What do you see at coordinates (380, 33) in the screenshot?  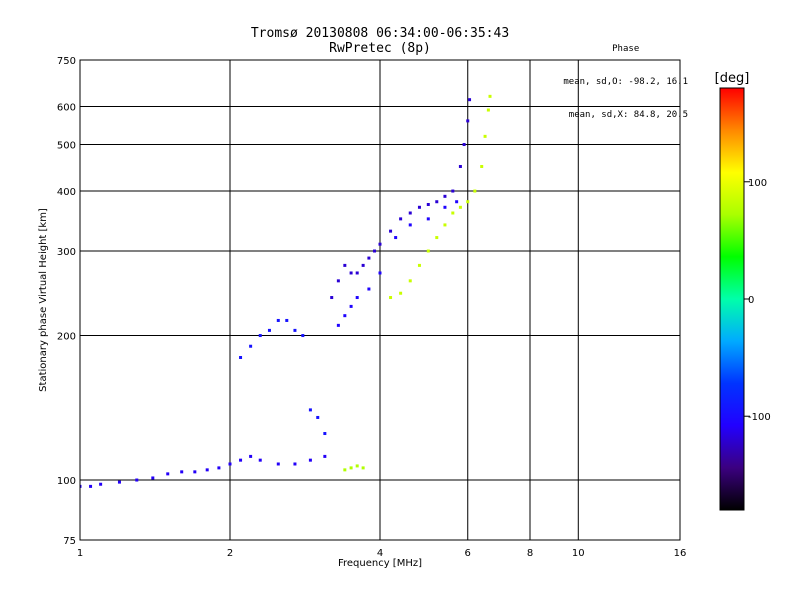 I see `title-line-1: Tromsø 20130808 06:34:00-06:35:43` at bounding box center [380, 33].